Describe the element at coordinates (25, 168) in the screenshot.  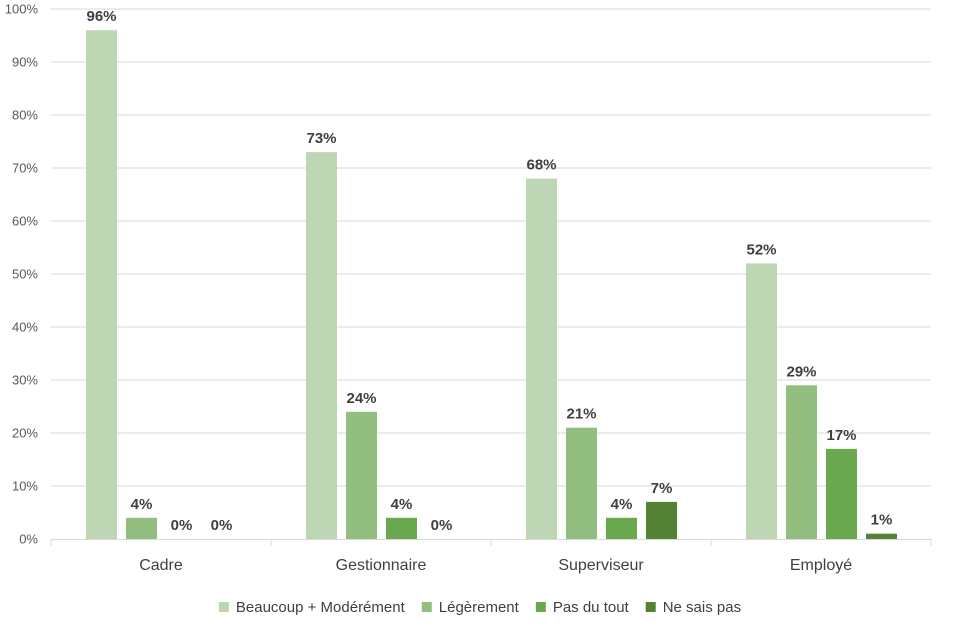
I see `y-tick-label: 70%` at that location.